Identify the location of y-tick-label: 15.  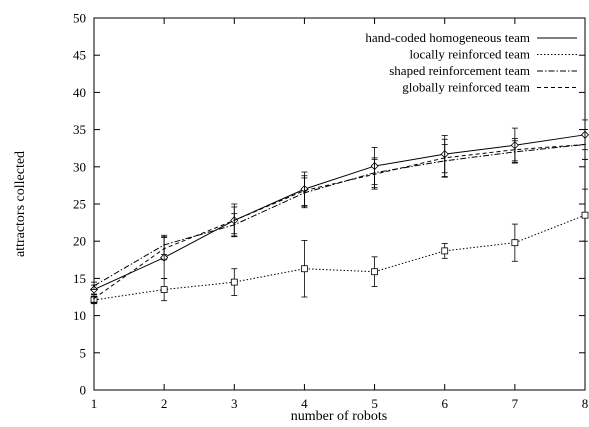
(79, 278).